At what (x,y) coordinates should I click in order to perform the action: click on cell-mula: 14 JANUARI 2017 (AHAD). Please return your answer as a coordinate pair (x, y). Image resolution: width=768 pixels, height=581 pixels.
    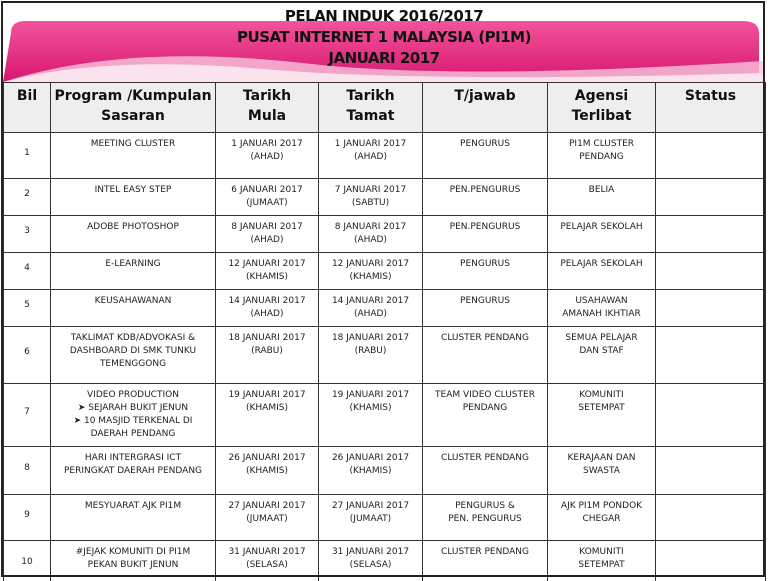
    Looking at the image, I should click on (267, 308).